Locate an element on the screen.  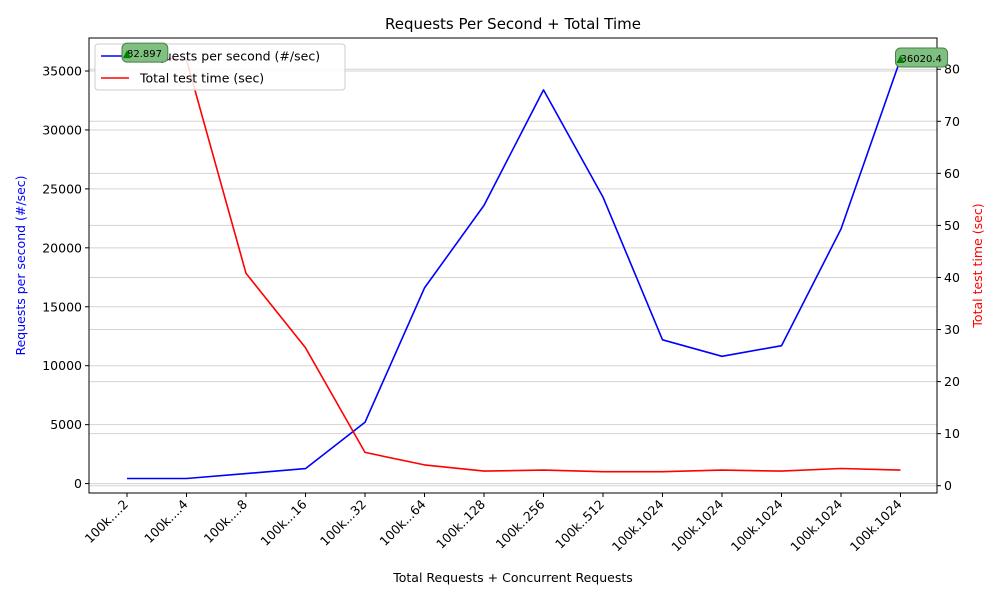
left-tick-label: 10000 is located at coordinates (62, 365).